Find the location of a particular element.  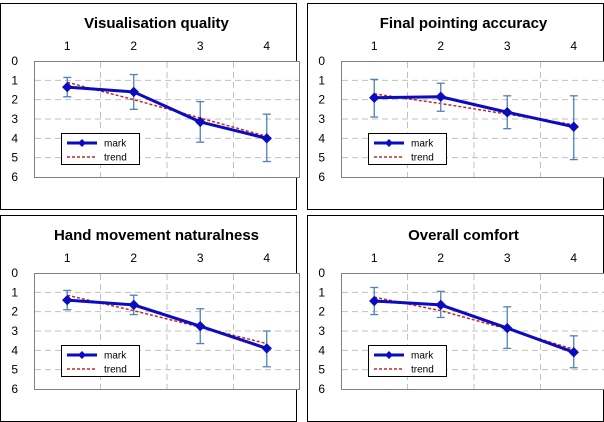

chart-title: Hand movement naturalness is located at coordinates (156, 235).